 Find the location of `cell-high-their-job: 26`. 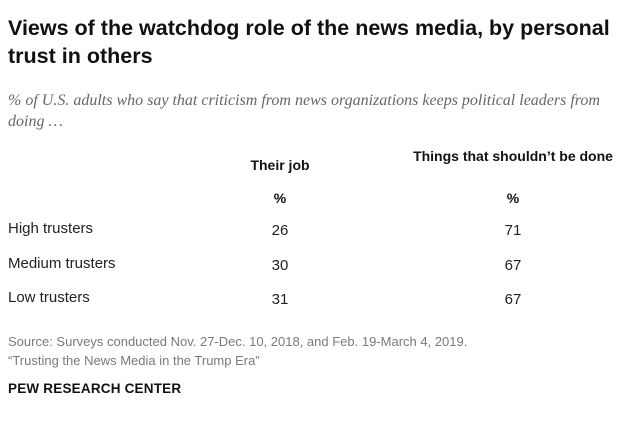

cell-high-their-job: 26 is located at coordinates (280, 230).